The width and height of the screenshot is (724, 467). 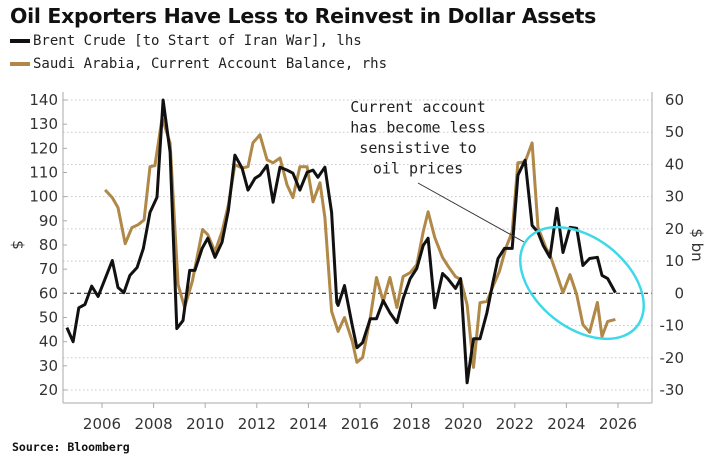 I want to click on y-right-tick-label: 10, so click(x=674, y=261).